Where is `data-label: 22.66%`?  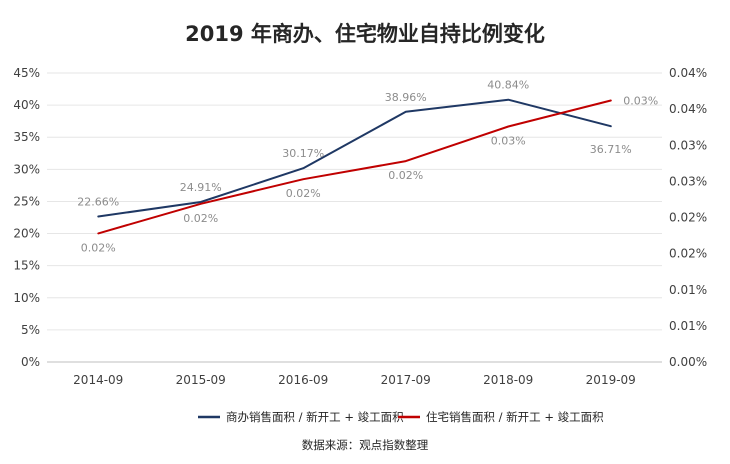 data-label: 22.66% is located at coordinates (98, 201).